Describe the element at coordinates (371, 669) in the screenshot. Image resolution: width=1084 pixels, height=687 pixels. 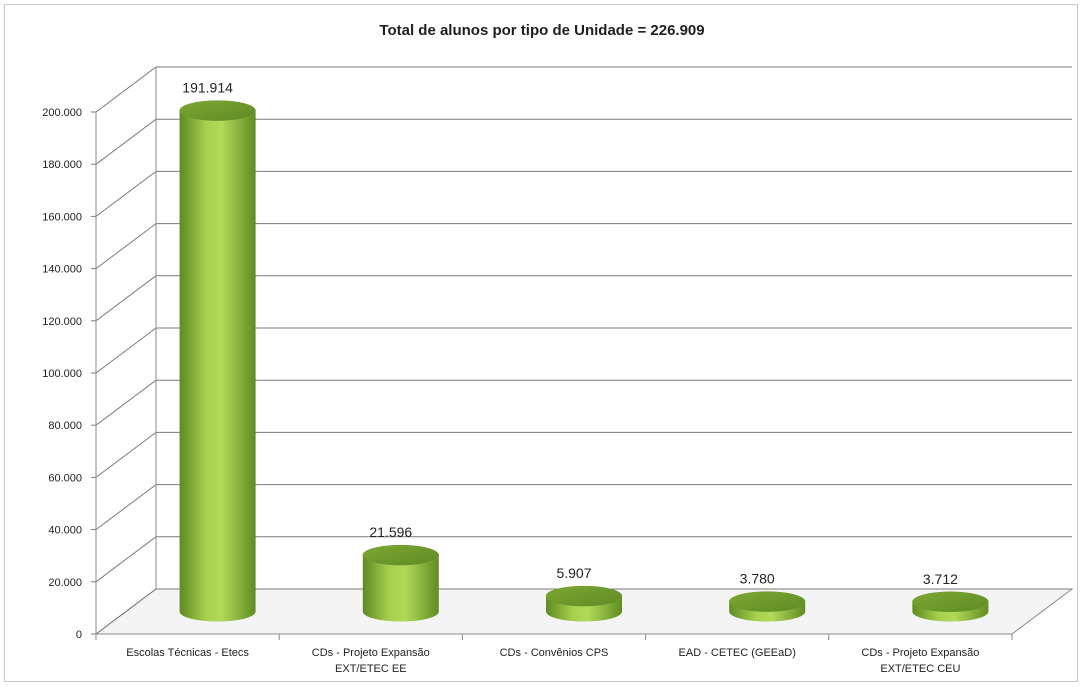
I see `x-category-label: EXT/ETEC EE` at that location.